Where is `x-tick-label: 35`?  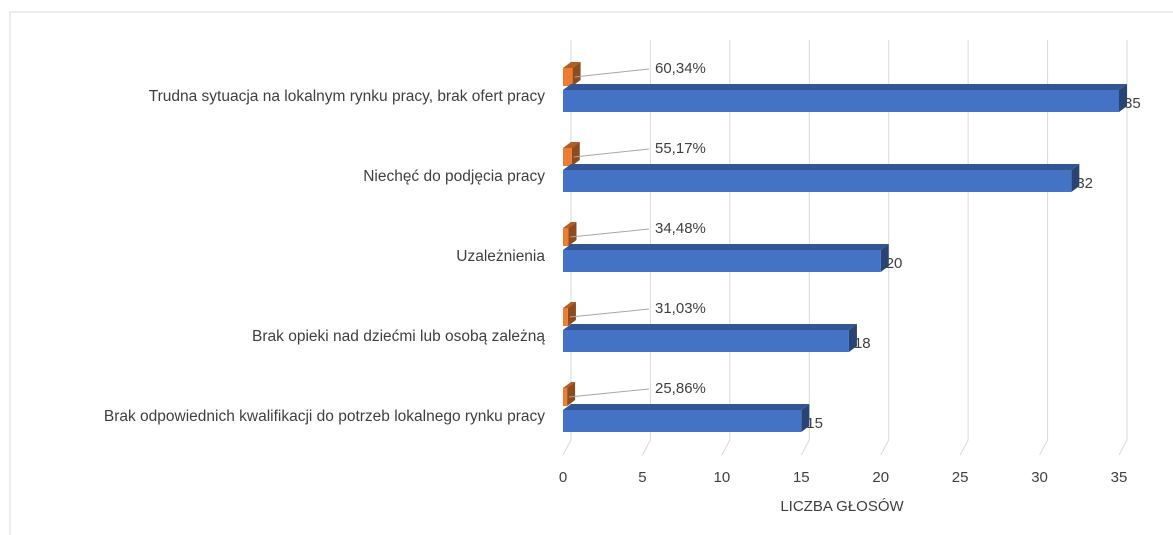 x-tick-label: 35 is located at coordinates (1119, 477).